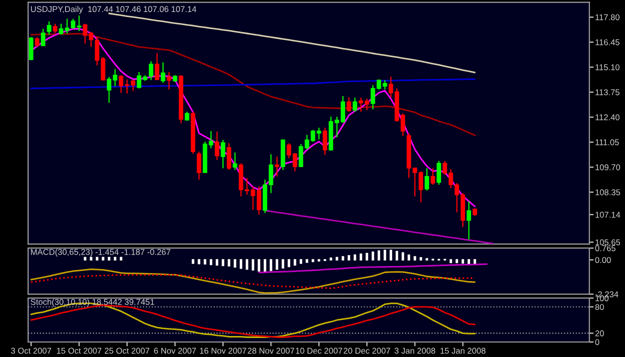  I want to click on x-tick-label: 15 Jan 2008, so click(463, 351).